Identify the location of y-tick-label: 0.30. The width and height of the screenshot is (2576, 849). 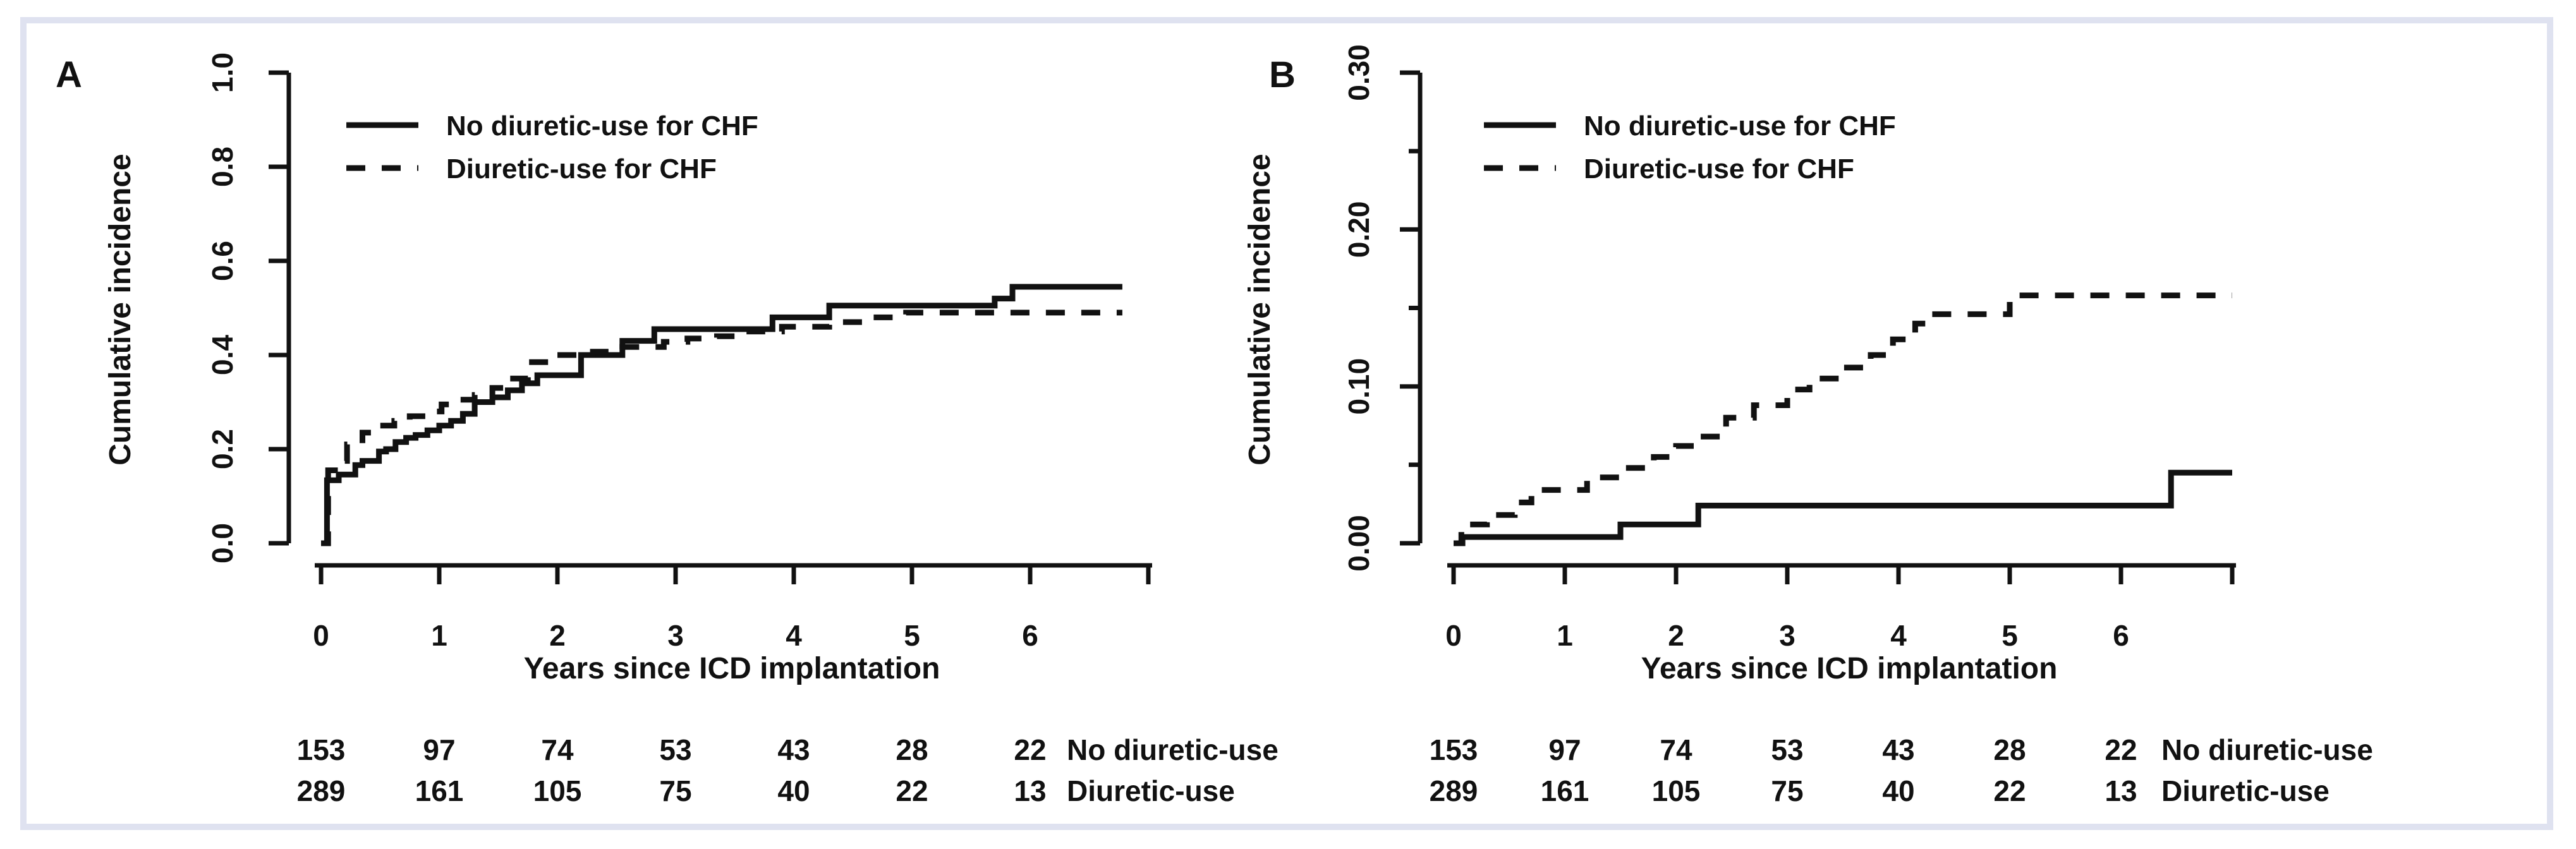
(1358, 72).